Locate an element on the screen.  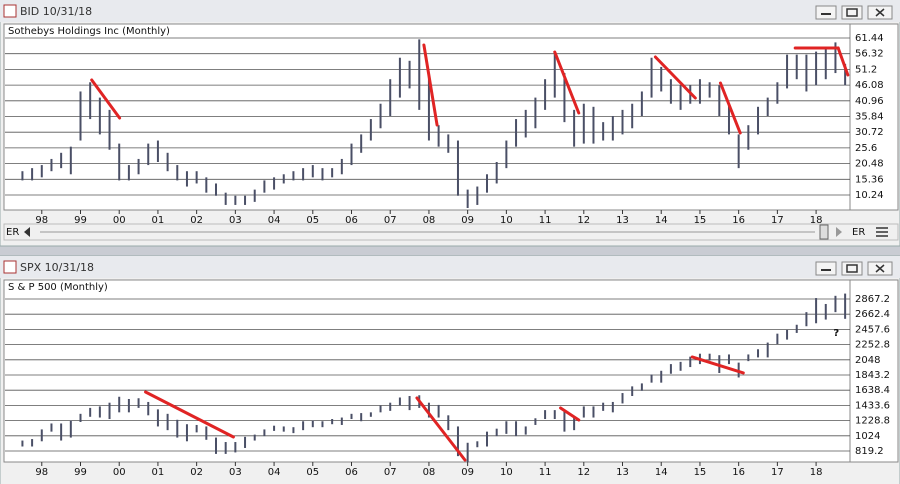
y-tick-label: 1433.6 is located at coordinates (872, 405).